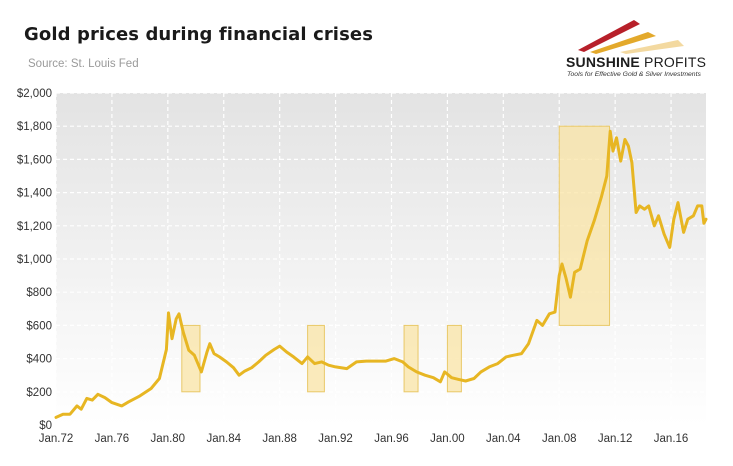 The image size is (733, 466). I want to click on x-tick-label: Jan.00, so click(447, 439).